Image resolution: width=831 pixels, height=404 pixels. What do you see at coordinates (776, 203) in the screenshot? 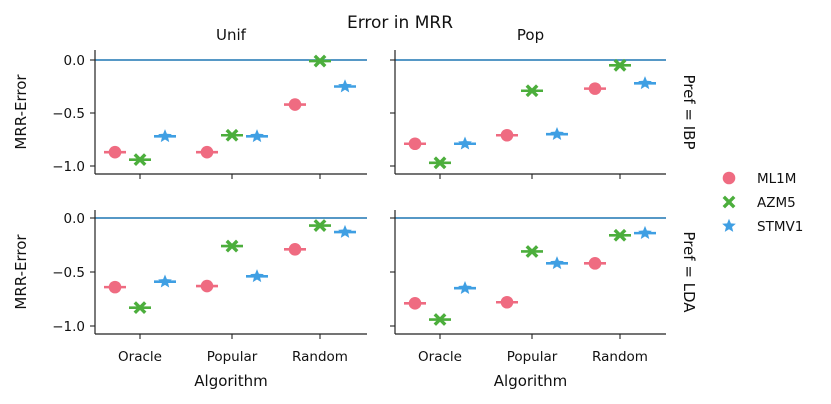
I see `legend-label: AZM5` at bounding box center [776, 203].